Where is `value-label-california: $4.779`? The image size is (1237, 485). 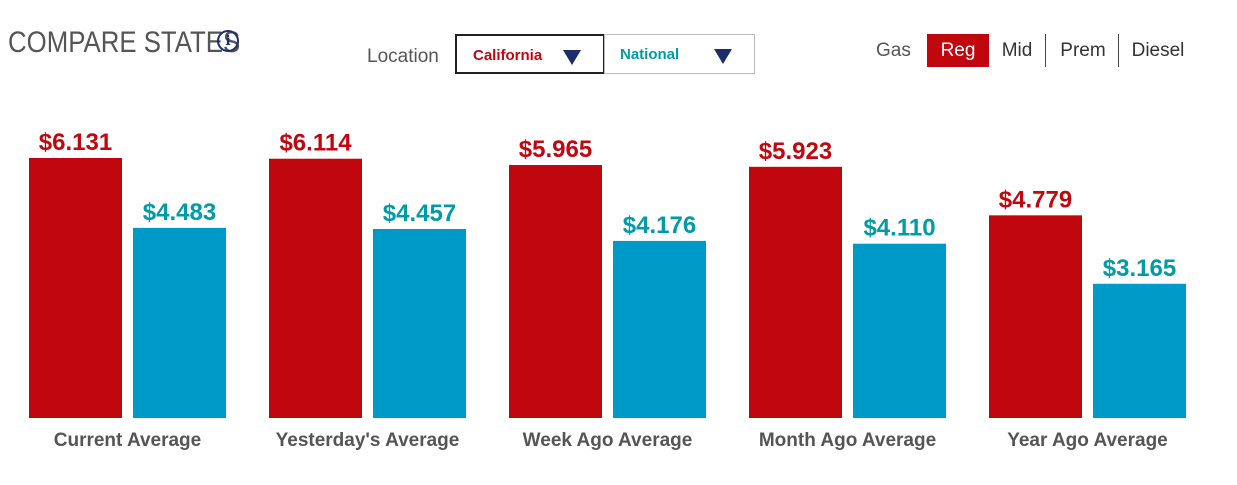 value-label-california: $4.779 is located at coordinates (1035, 199).